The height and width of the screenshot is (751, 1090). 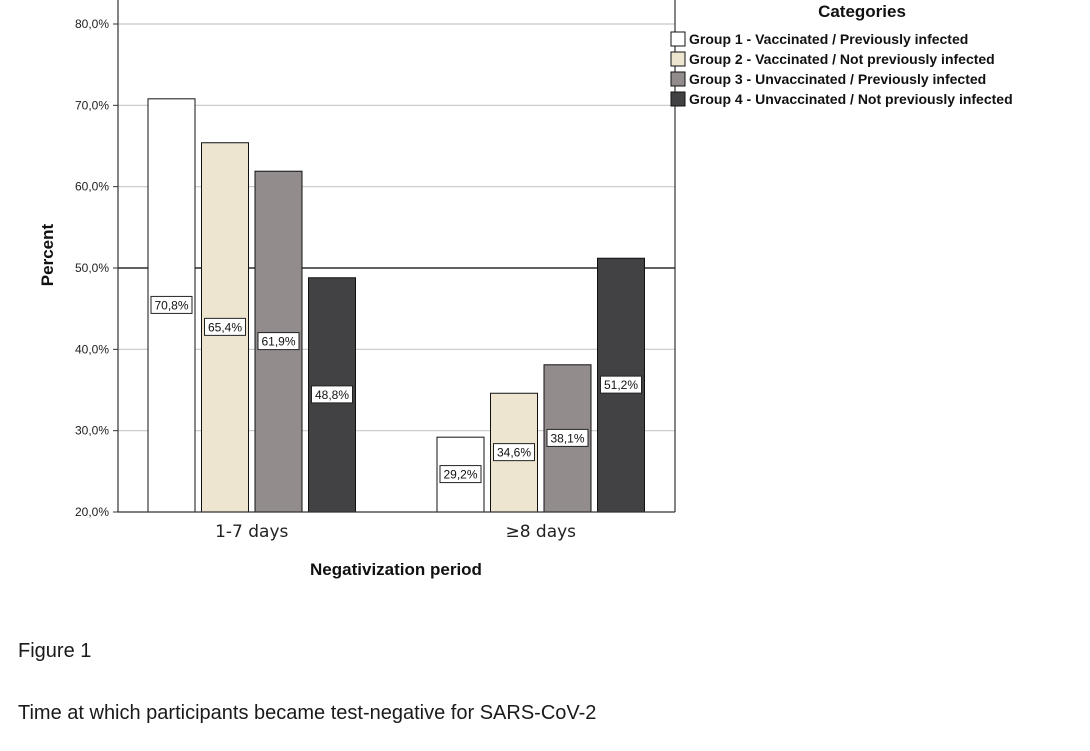 I want to click on y-tick-labels: 20,0% 30,0% 40,0% 50,0% 60,0% 70,0% 80,0%, so click(x=96, y=268).